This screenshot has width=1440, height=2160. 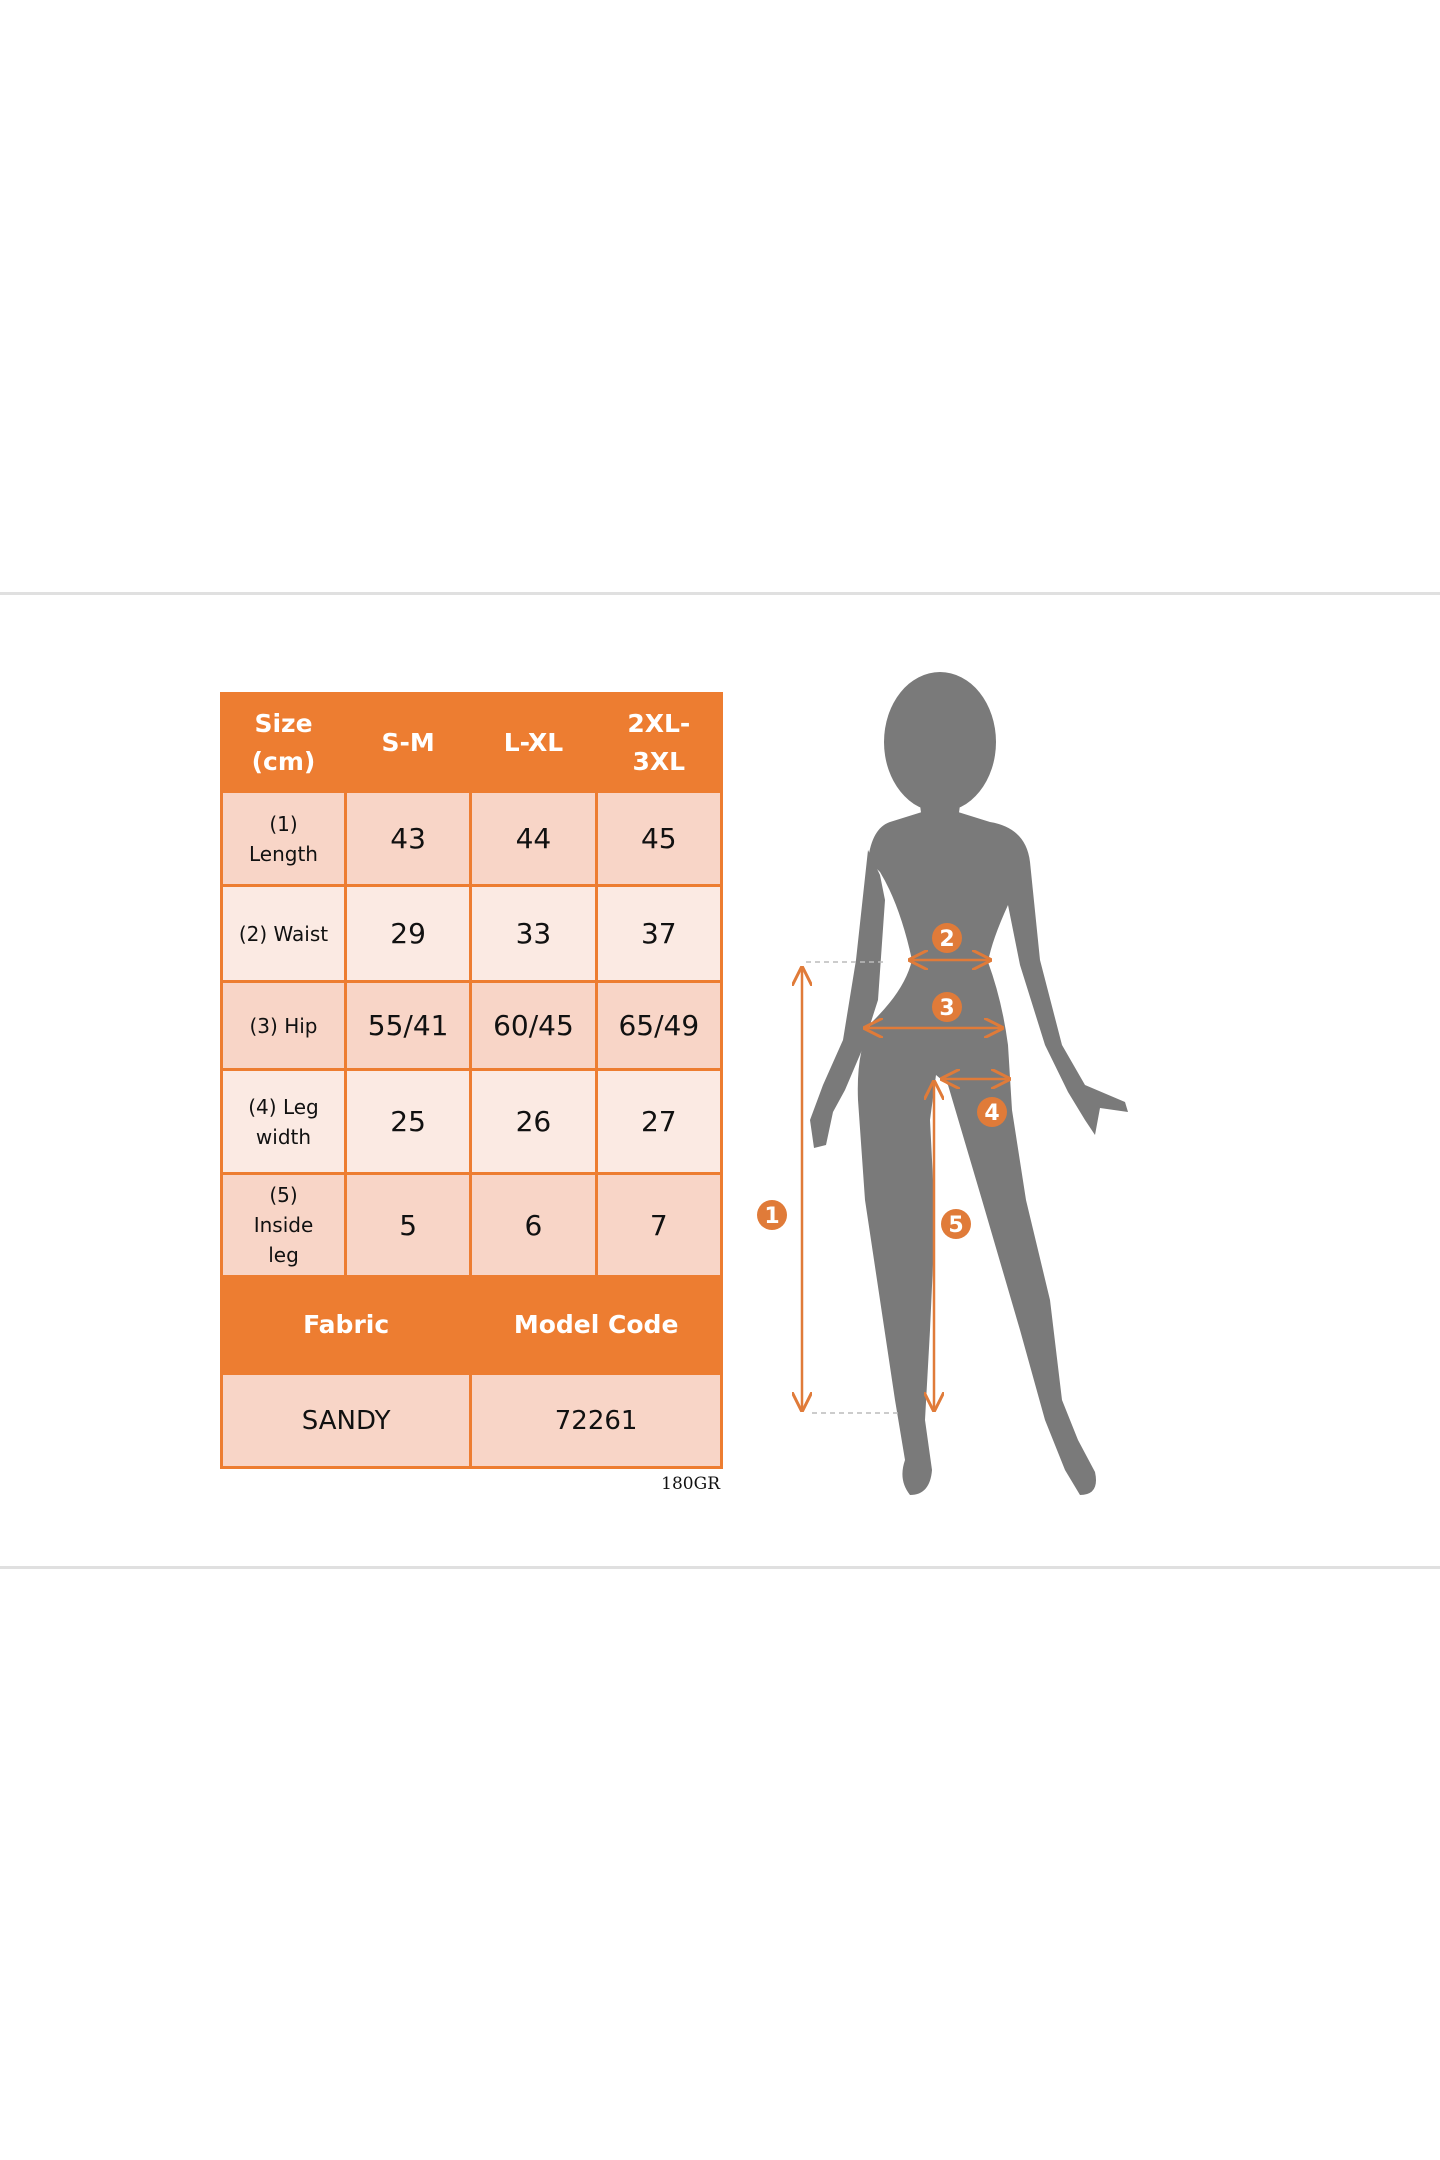 I want to click on table-row: (1) Length 43 44 45, so click(x=472, y=838).